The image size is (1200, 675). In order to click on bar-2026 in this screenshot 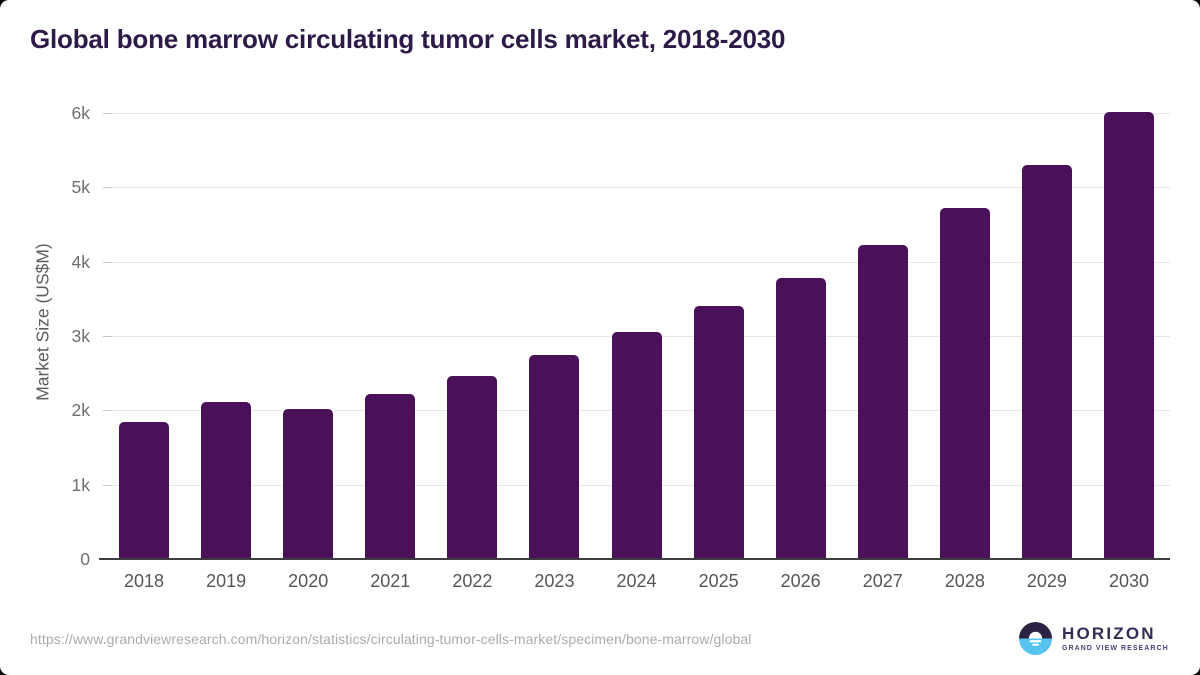, I will do `click(800, 418)`.